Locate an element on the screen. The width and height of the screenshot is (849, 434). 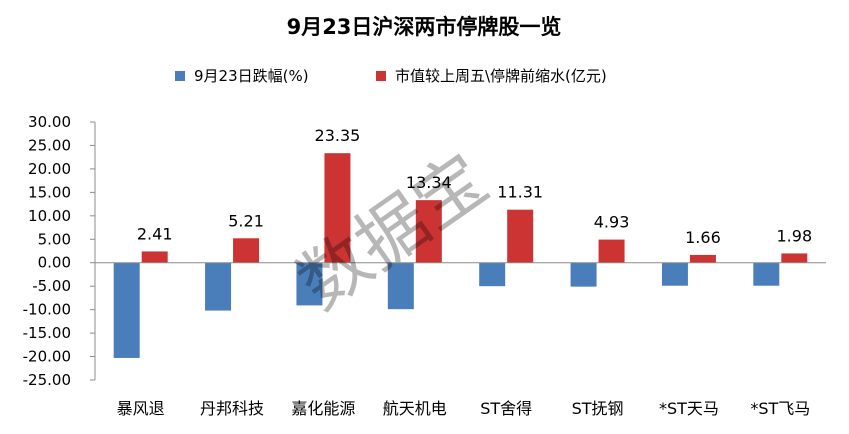
y-tick-label: -10.00 is located at coordinates (47, 310).